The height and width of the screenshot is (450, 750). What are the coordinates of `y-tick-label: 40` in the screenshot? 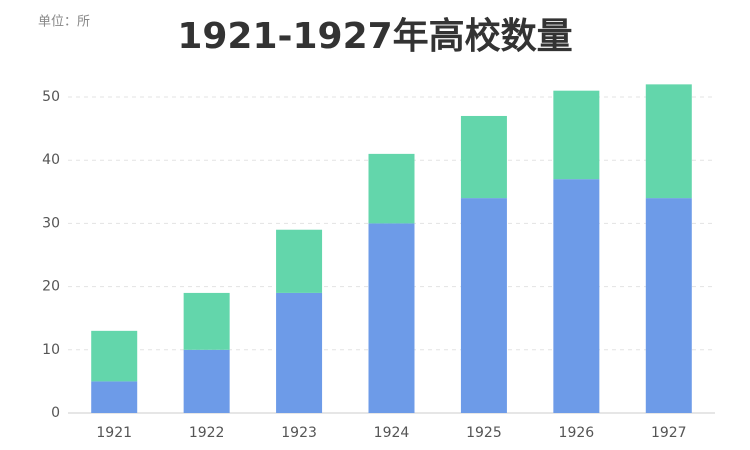 It's located at (51, 160).